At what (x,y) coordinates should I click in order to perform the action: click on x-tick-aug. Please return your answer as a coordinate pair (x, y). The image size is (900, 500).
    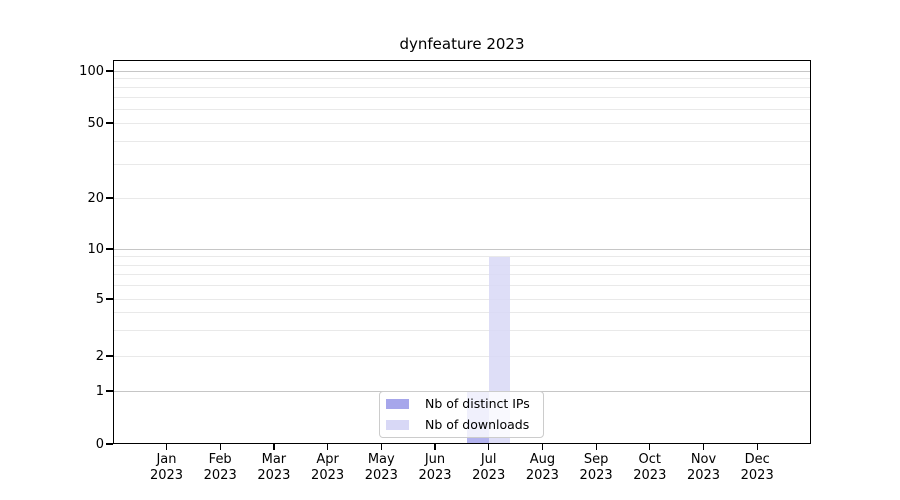
    Looking at the image, I should click on (542, 447).